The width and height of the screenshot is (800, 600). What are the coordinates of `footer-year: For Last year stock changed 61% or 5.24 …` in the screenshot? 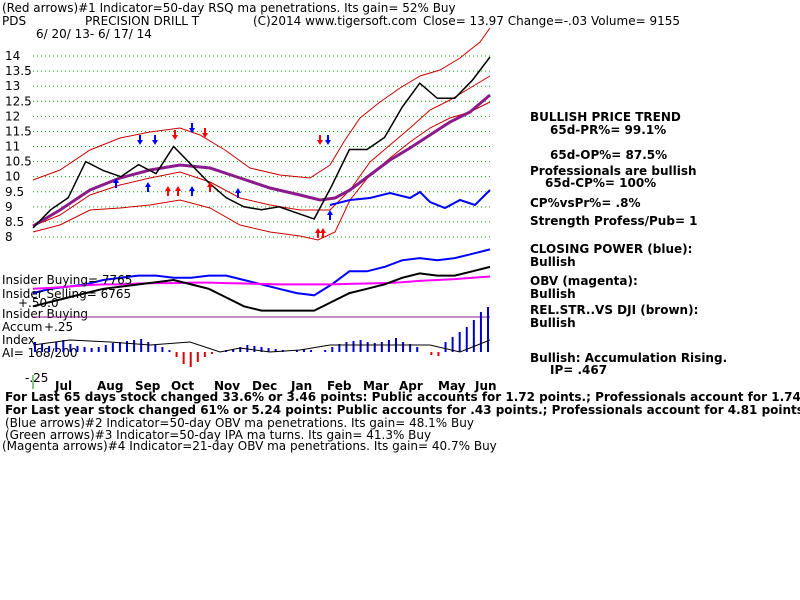 It's located at (402, 410).